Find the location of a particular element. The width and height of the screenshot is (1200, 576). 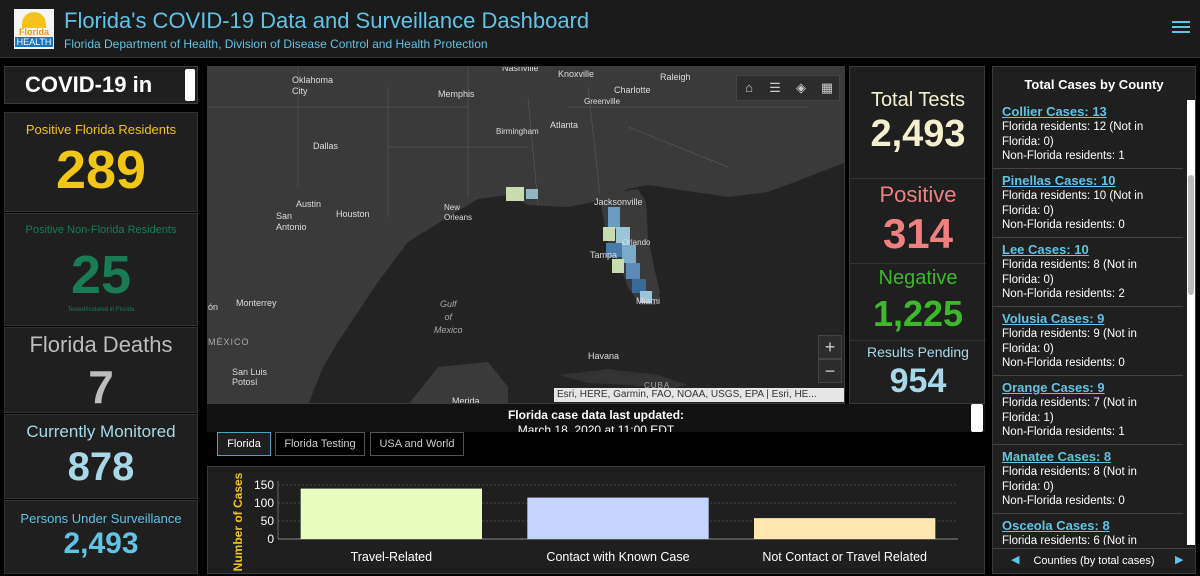

stat-label: Florida Deaths is located at coordinates (101, 344).